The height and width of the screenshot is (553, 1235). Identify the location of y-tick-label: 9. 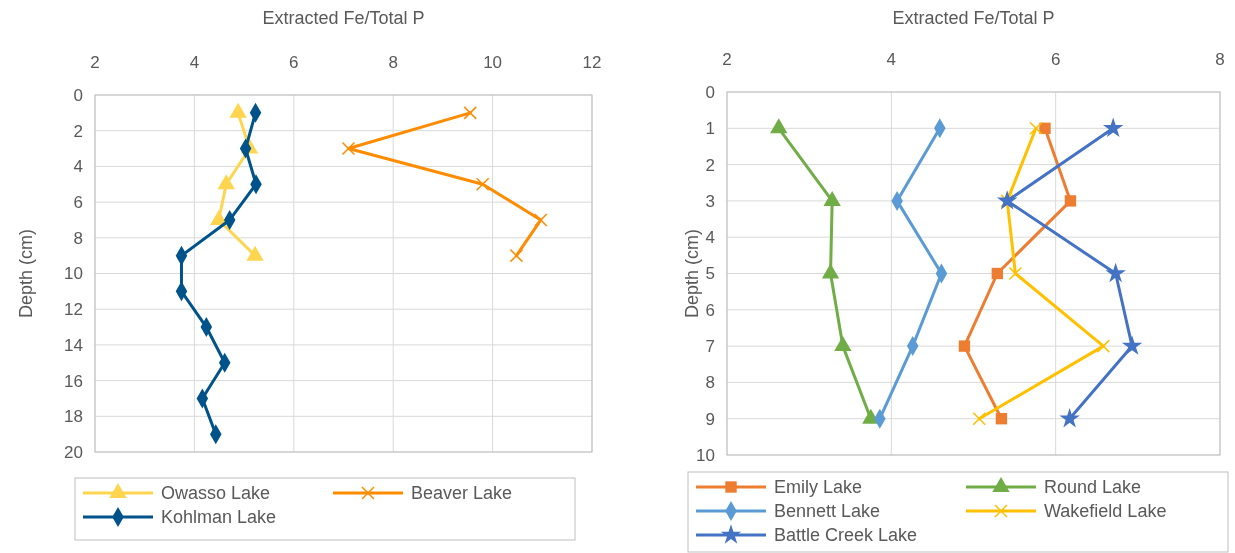
(710, 419).